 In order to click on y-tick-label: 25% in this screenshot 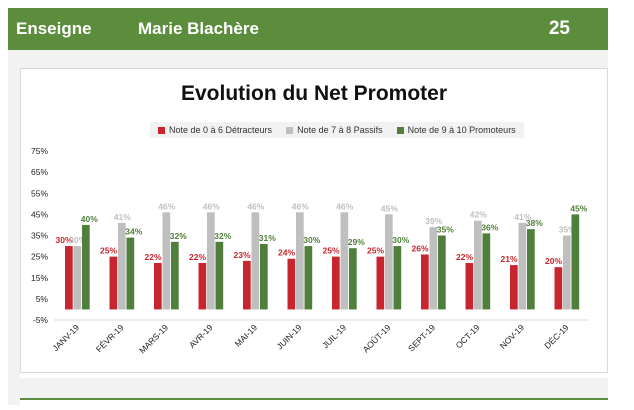, I will do `click(39, 257)`.